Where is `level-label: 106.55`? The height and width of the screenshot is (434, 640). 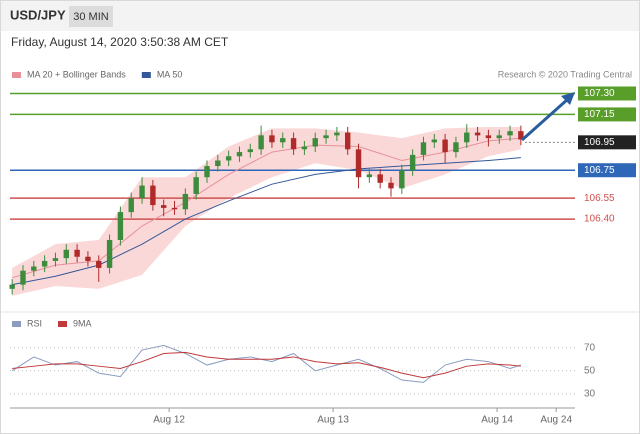
level-label: 106.55 is located at coordinates (599, 198).